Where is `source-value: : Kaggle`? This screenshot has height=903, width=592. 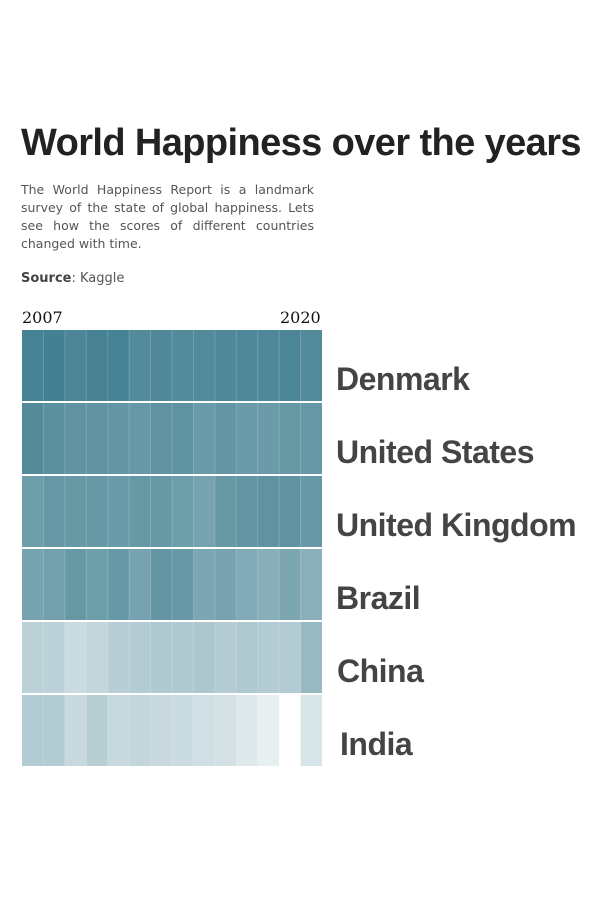 source-value: : Kaggle is located at coordinates (98, 278).